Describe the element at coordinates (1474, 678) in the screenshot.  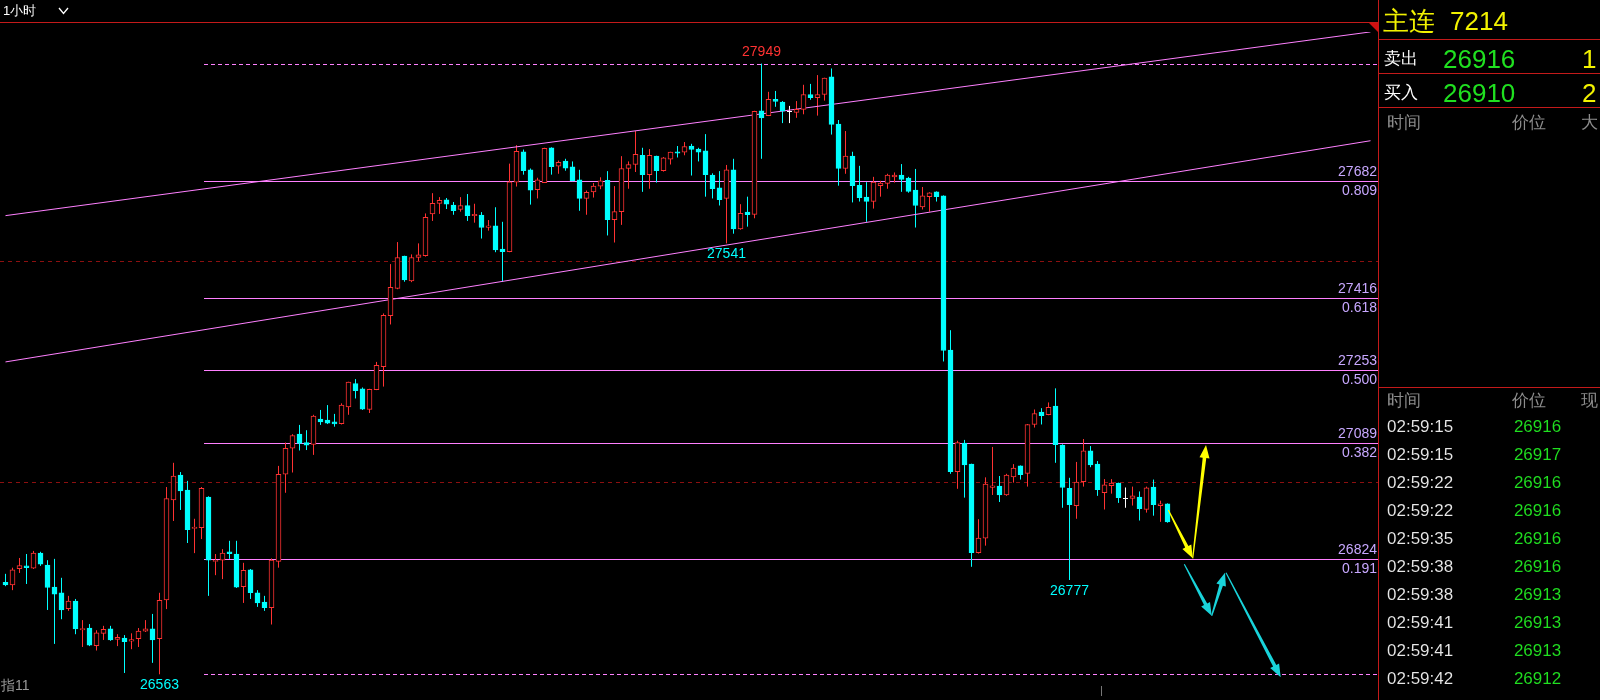
I see `text: 02:59:42 26912` at that location.